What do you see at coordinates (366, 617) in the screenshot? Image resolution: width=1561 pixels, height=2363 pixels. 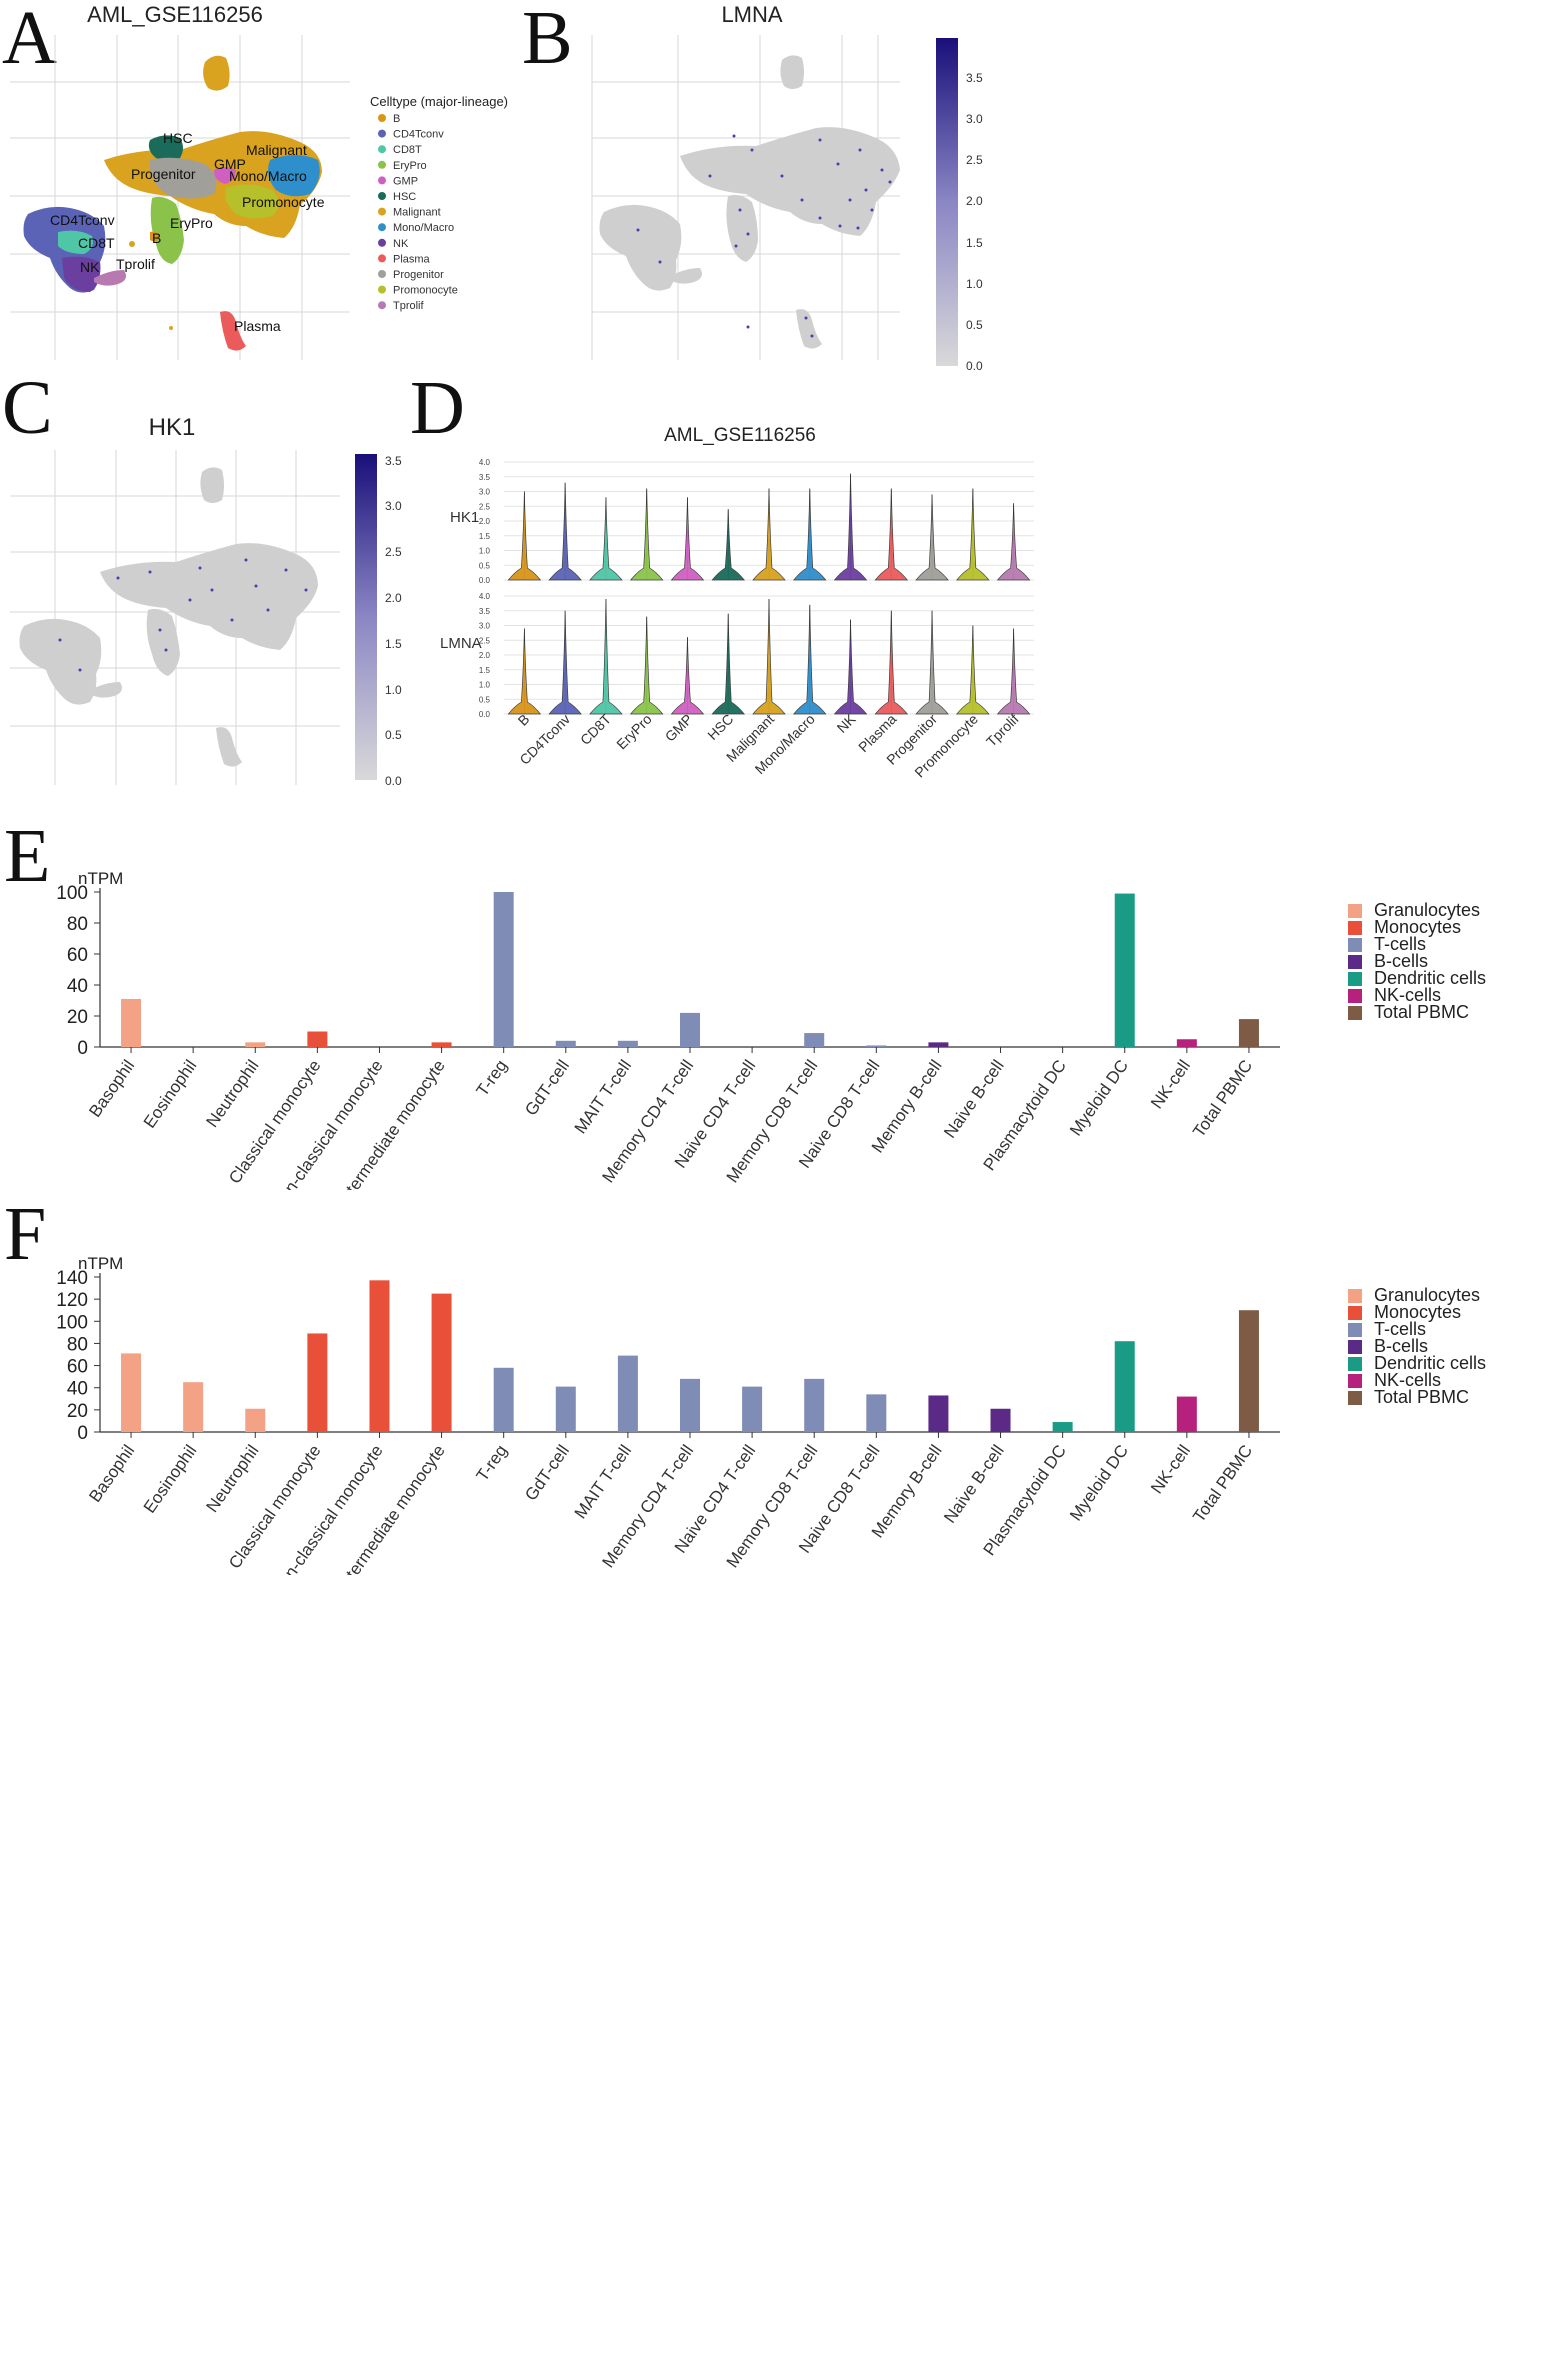 I see `hk1-colorbar` at bounding box center [366, 617].